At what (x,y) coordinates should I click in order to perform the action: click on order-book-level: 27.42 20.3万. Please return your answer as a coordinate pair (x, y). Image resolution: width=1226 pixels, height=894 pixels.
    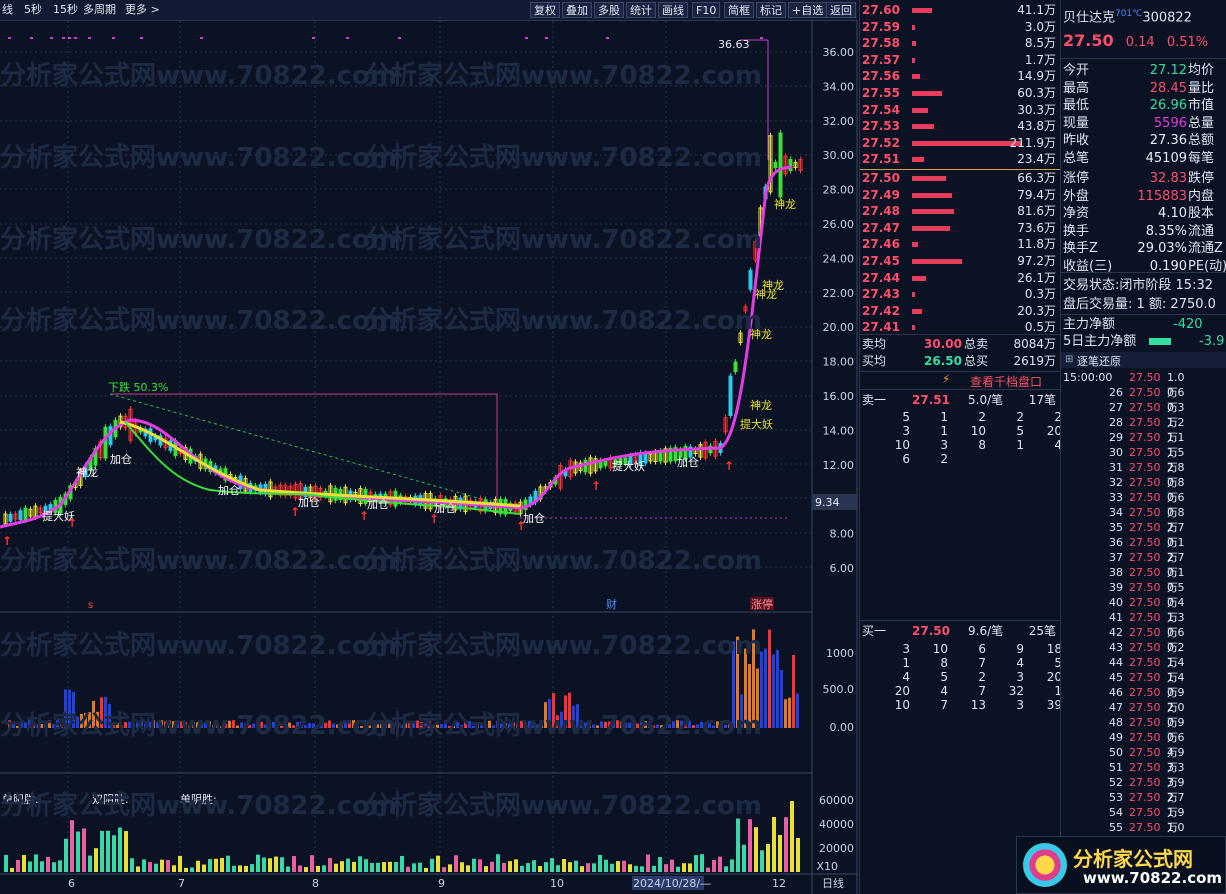
    Looking at the image, I should click on (959, 310).